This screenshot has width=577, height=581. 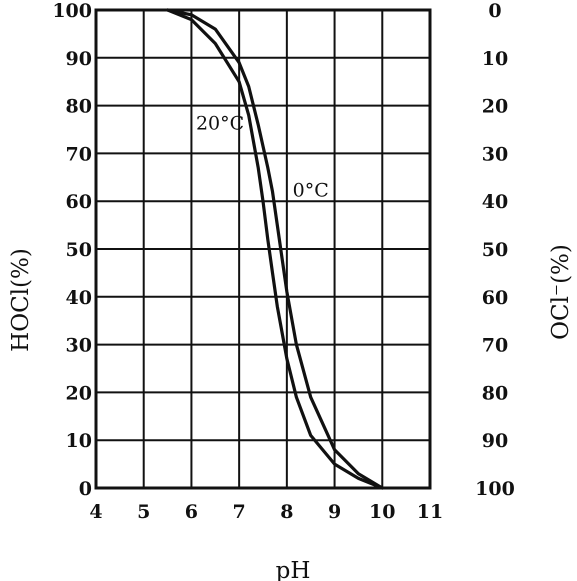 What do you see at coordinates (382, 512) in the screenshot?
I see `x-tick-label: 10` at bounding box center [382, 512].